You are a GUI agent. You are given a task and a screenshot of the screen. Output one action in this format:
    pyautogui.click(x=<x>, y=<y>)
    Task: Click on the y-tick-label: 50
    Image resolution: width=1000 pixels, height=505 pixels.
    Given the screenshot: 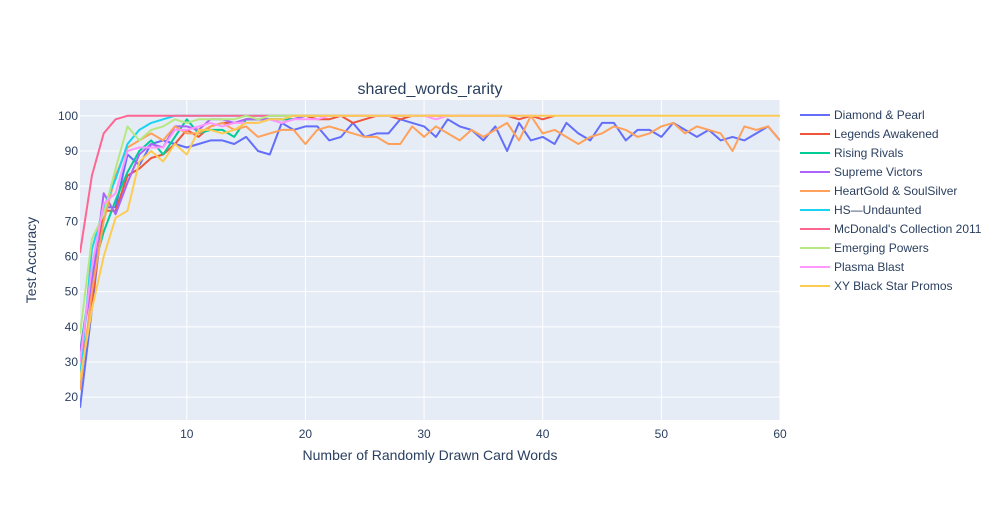 What is the action you would take?
    pyautogui.click(x=72, y=292)
    